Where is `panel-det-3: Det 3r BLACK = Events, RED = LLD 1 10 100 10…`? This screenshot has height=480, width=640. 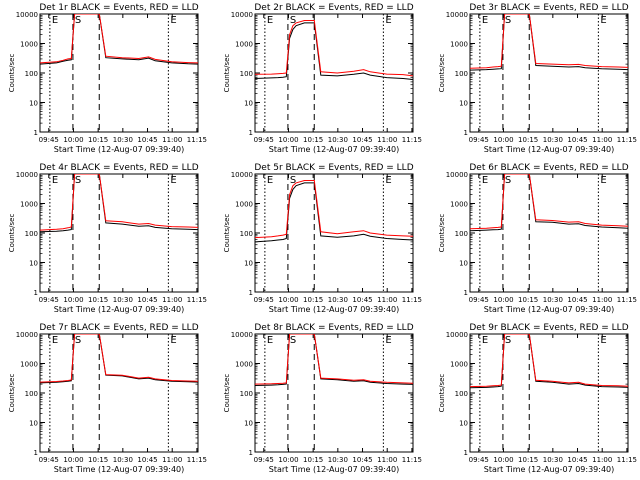
panel-det-3: Det 3r BLACK = Events, RED = LLD 1 10 100 10… is located at coordinates (537, 78).